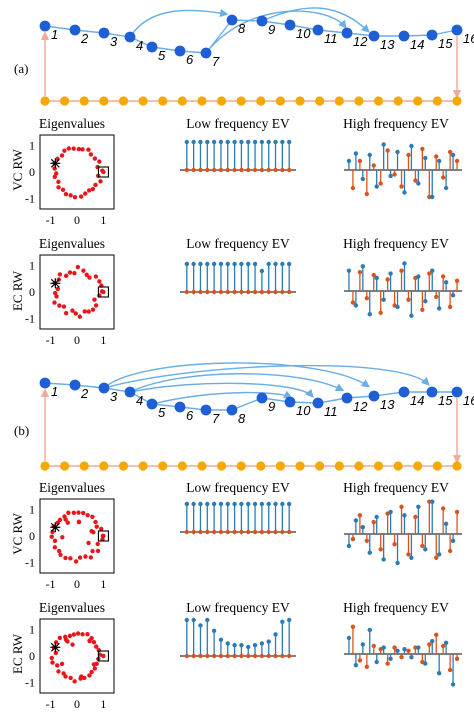 Image resolution: width=474 pixels, height=714 pixels. What do you see at coordinates (256, 416) in the screenshot?
I see `graph-b: 12345678910111213141516` at bounding box center [256, 416].